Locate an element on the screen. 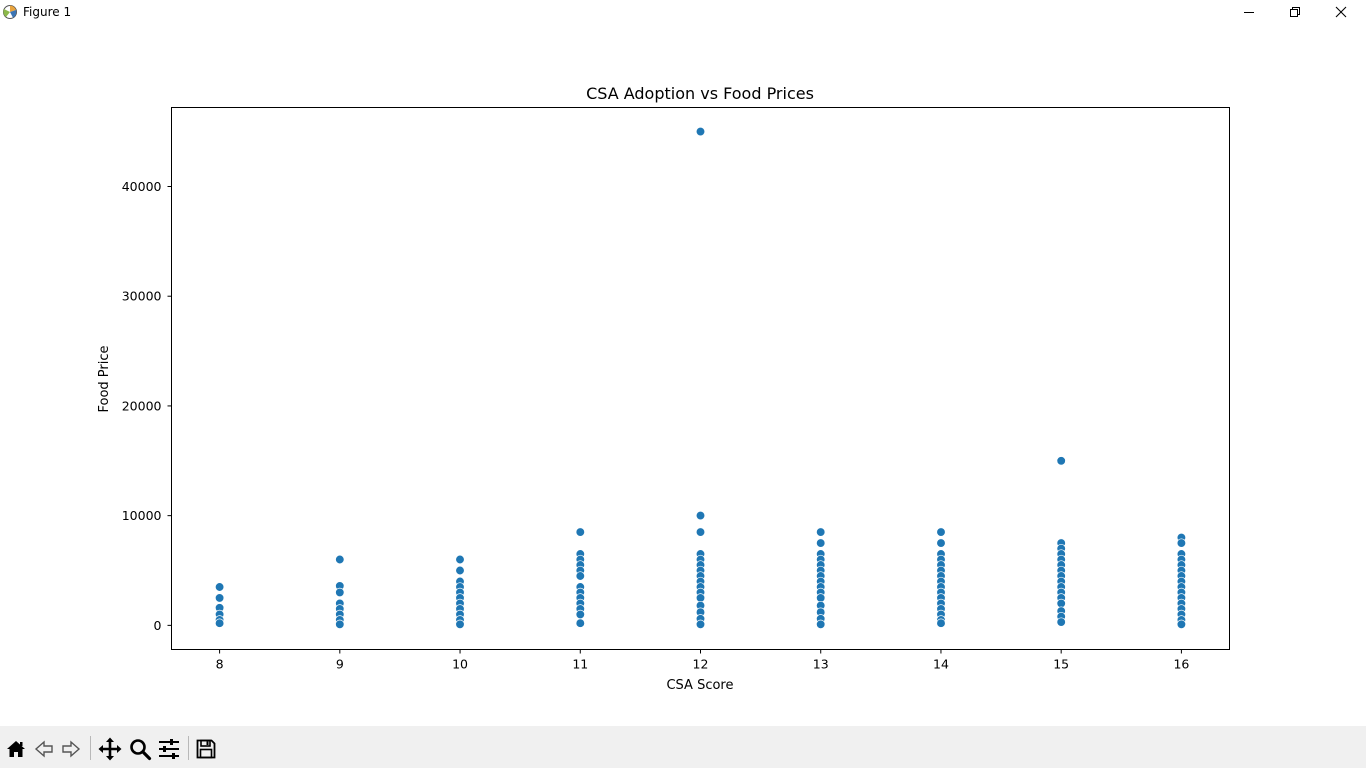 The height and width of the screenshot is (768, 1366). y-tick-label: 40000 is located at coordinates (142, 186).